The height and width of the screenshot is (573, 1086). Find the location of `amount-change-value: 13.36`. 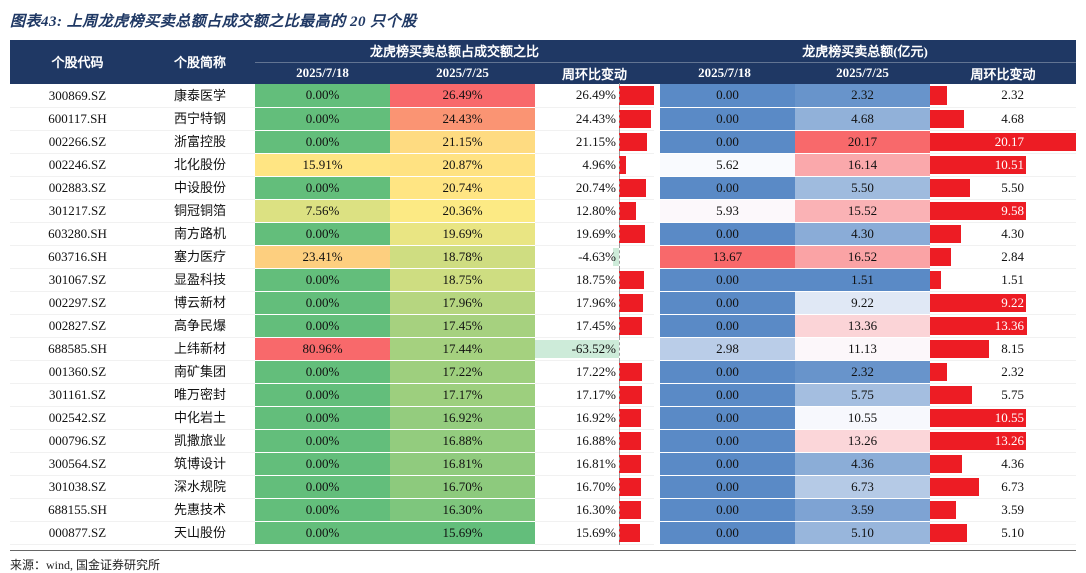

amount-change-value: 13.36 is located at coordinates (1009, 325).